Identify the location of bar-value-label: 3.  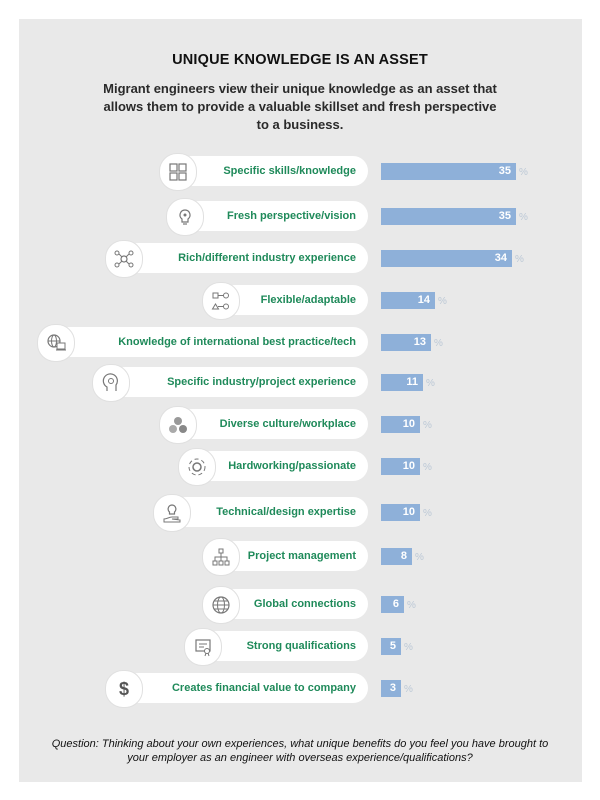
(392, 688).